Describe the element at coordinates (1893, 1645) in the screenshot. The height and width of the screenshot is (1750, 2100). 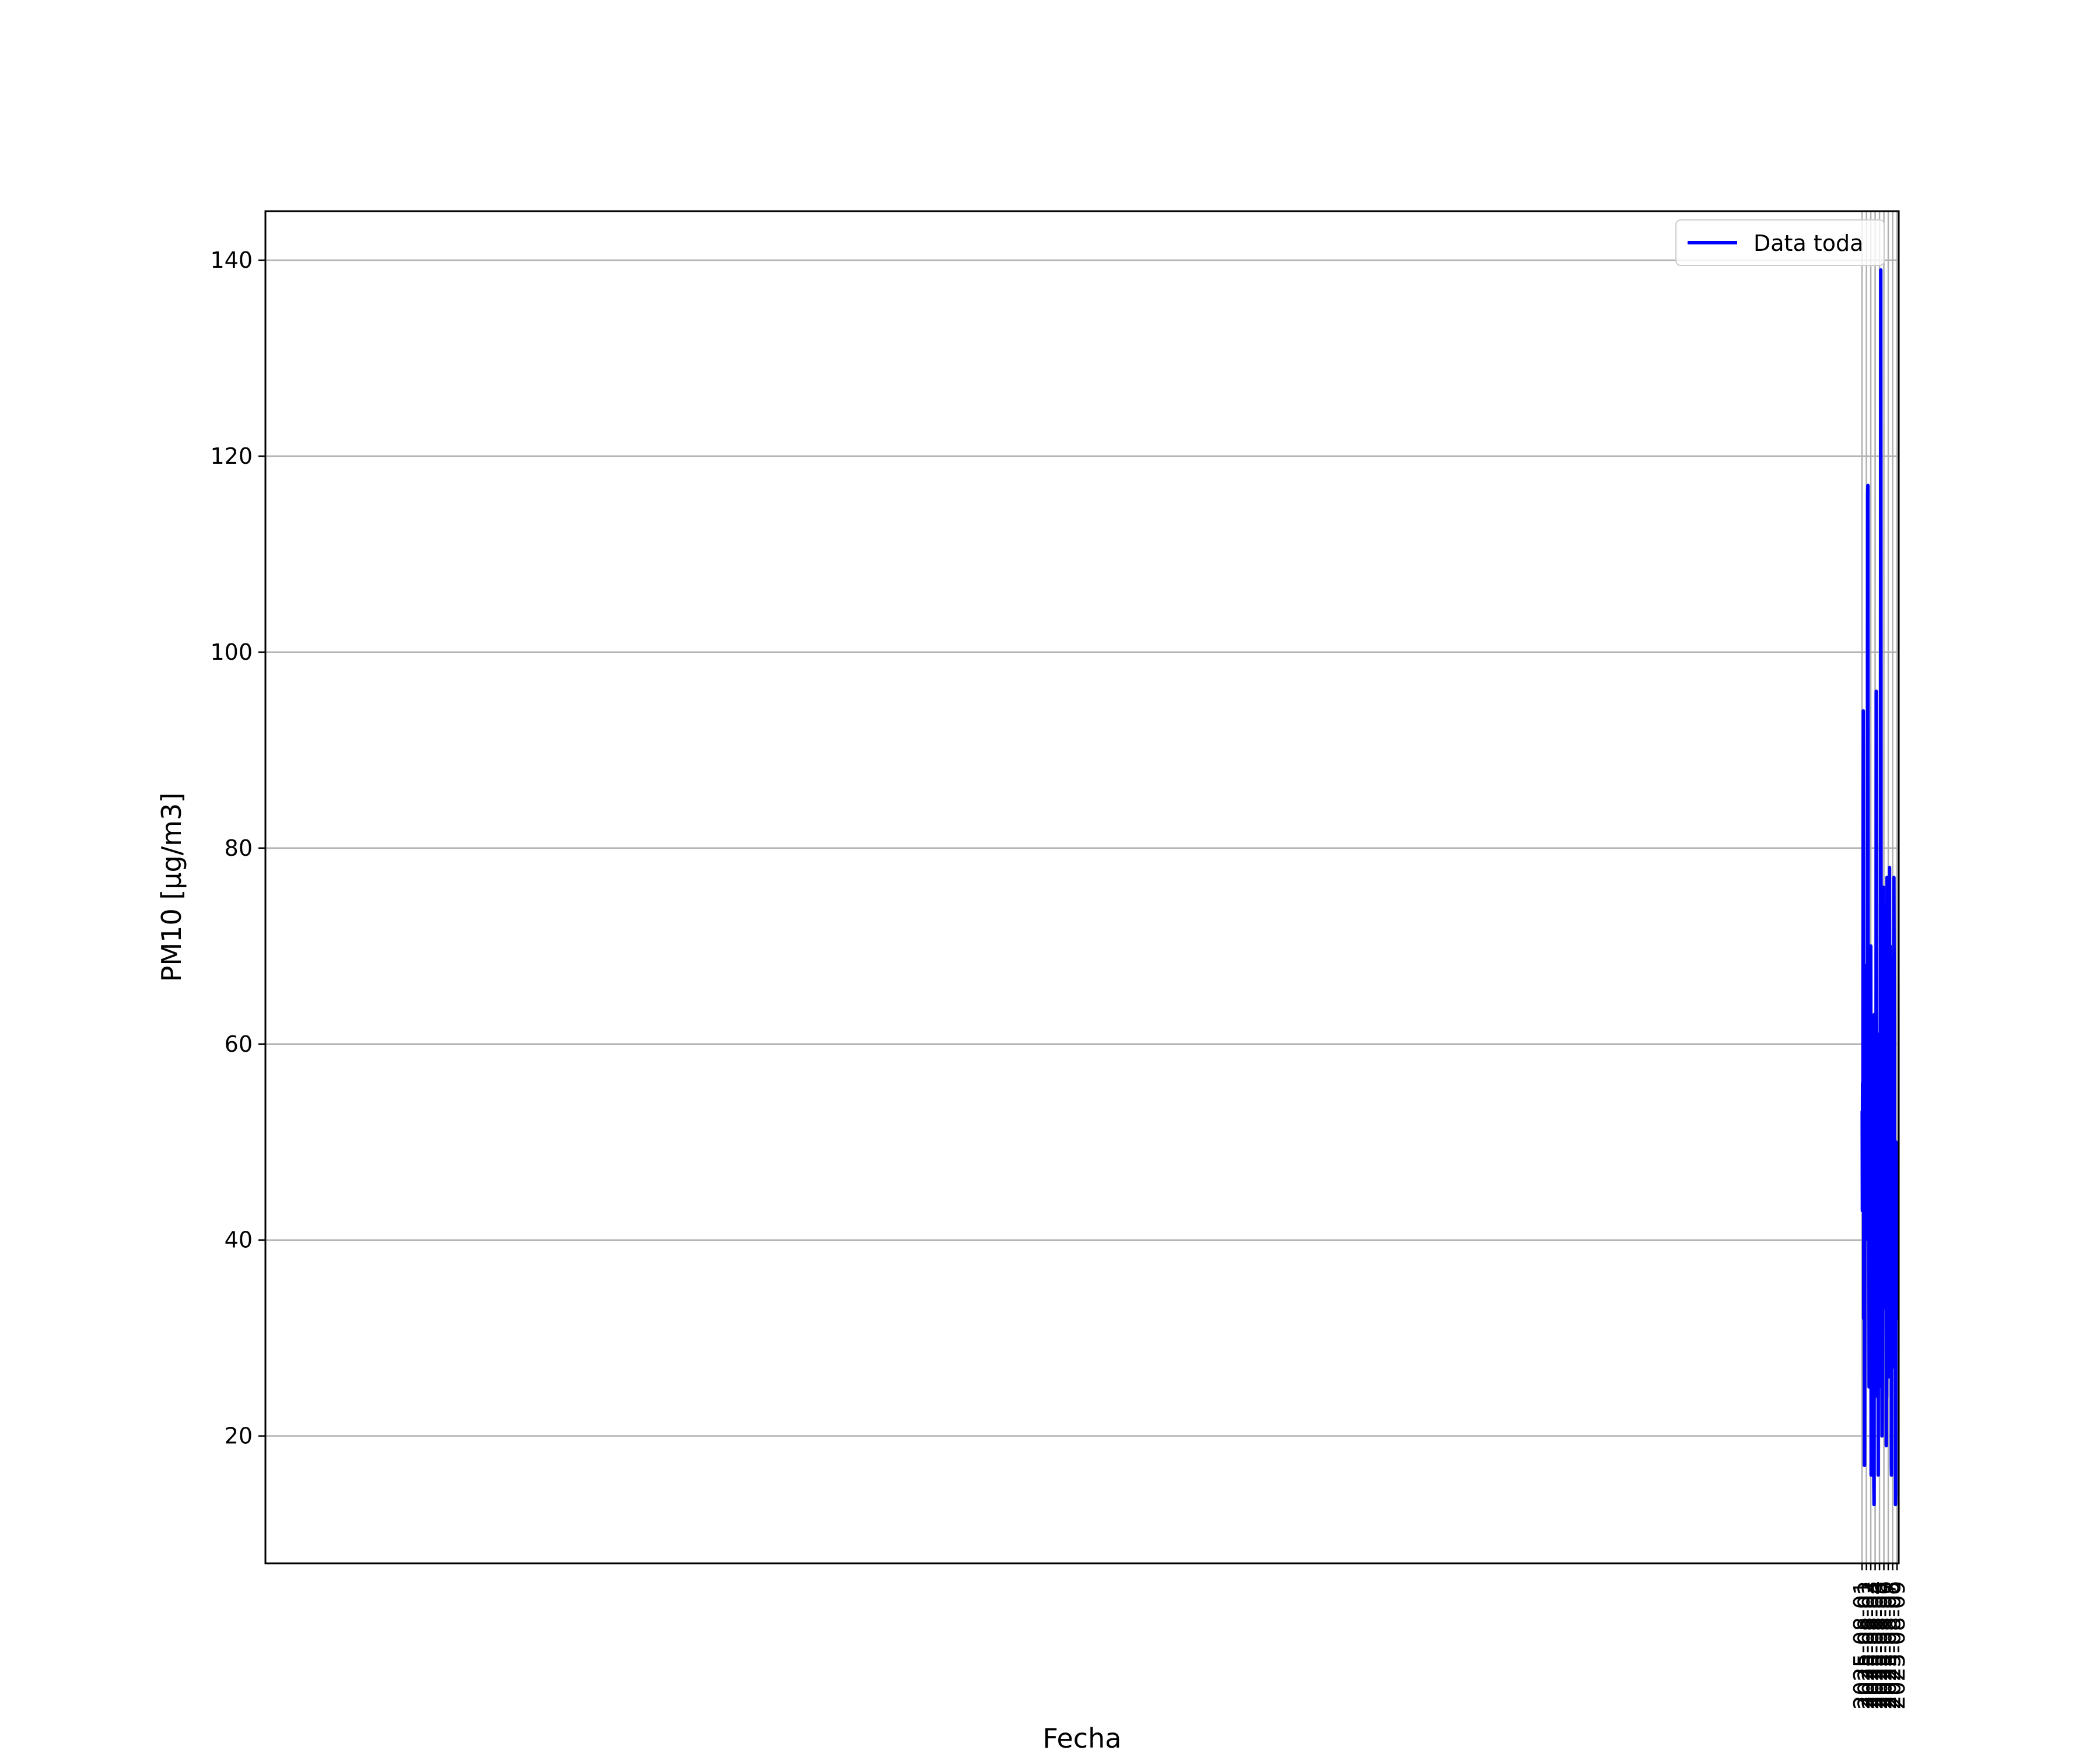
I see `x-tick-label: 2025-08-08` at that location.